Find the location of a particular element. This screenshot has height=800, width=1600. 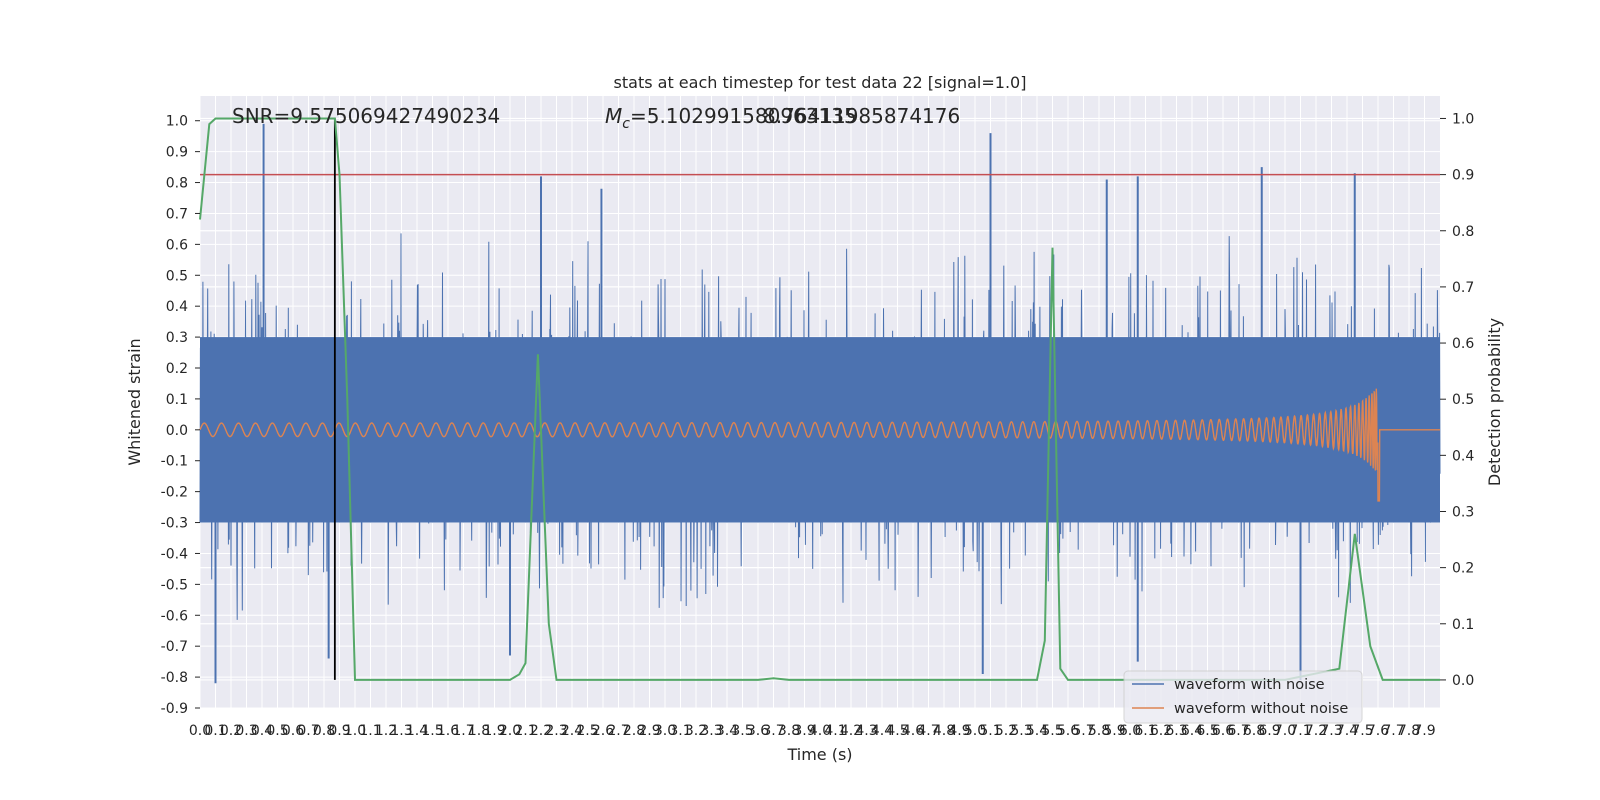

x-tick-label: 4.1 is located at coordinates (835, 731).